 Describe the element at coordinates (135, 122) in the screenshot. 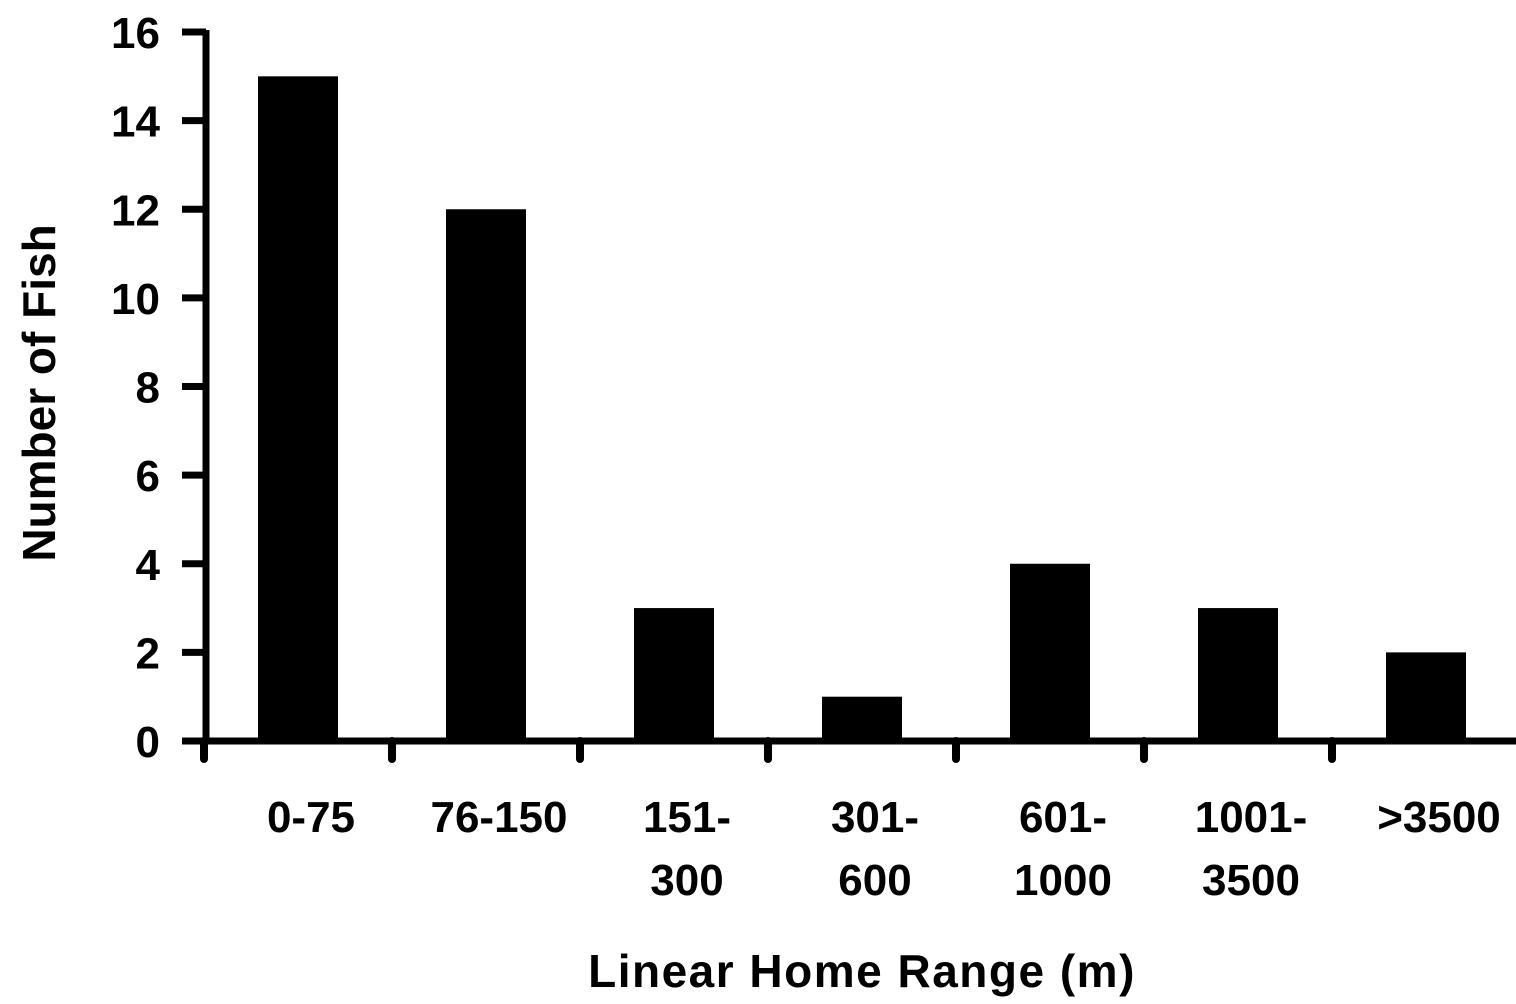

I see `y-tick-label: 14` at that location.